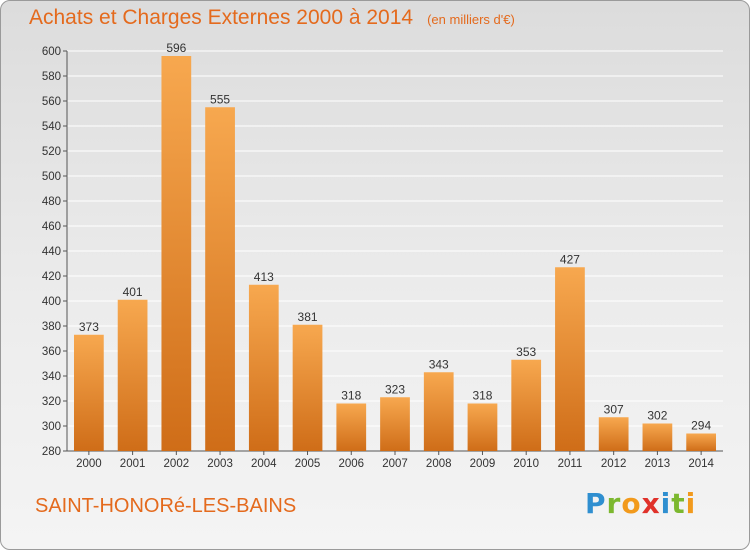 The width and height of the screenshot is (750, 550). Describe the element at coordinates (264, 464) in the screenshot. I see `x-tick-label: 2004` at that location.